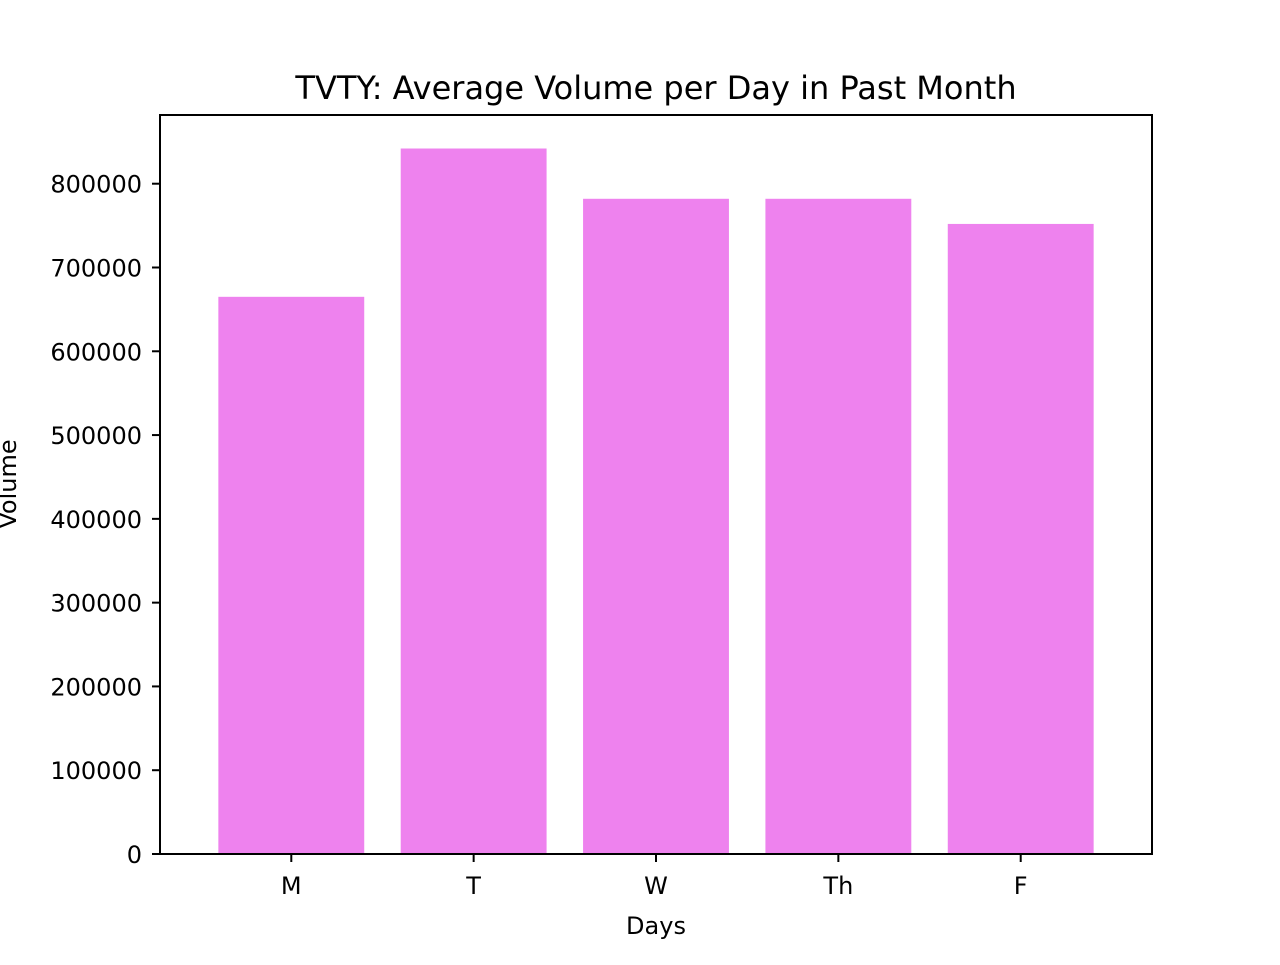  Describe the element at coordinates (291, 886) in the screenshot. I see `x-tick-label: M` at that location.